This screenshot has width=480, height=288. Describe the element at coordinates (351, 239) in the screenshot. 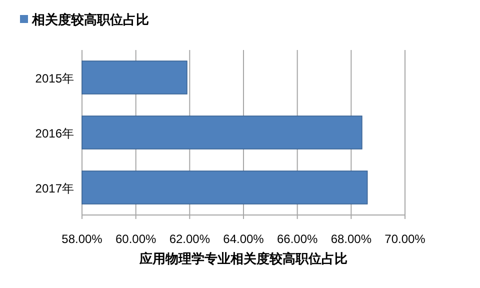

I see `x-tick-label: 68.00%` at that location.